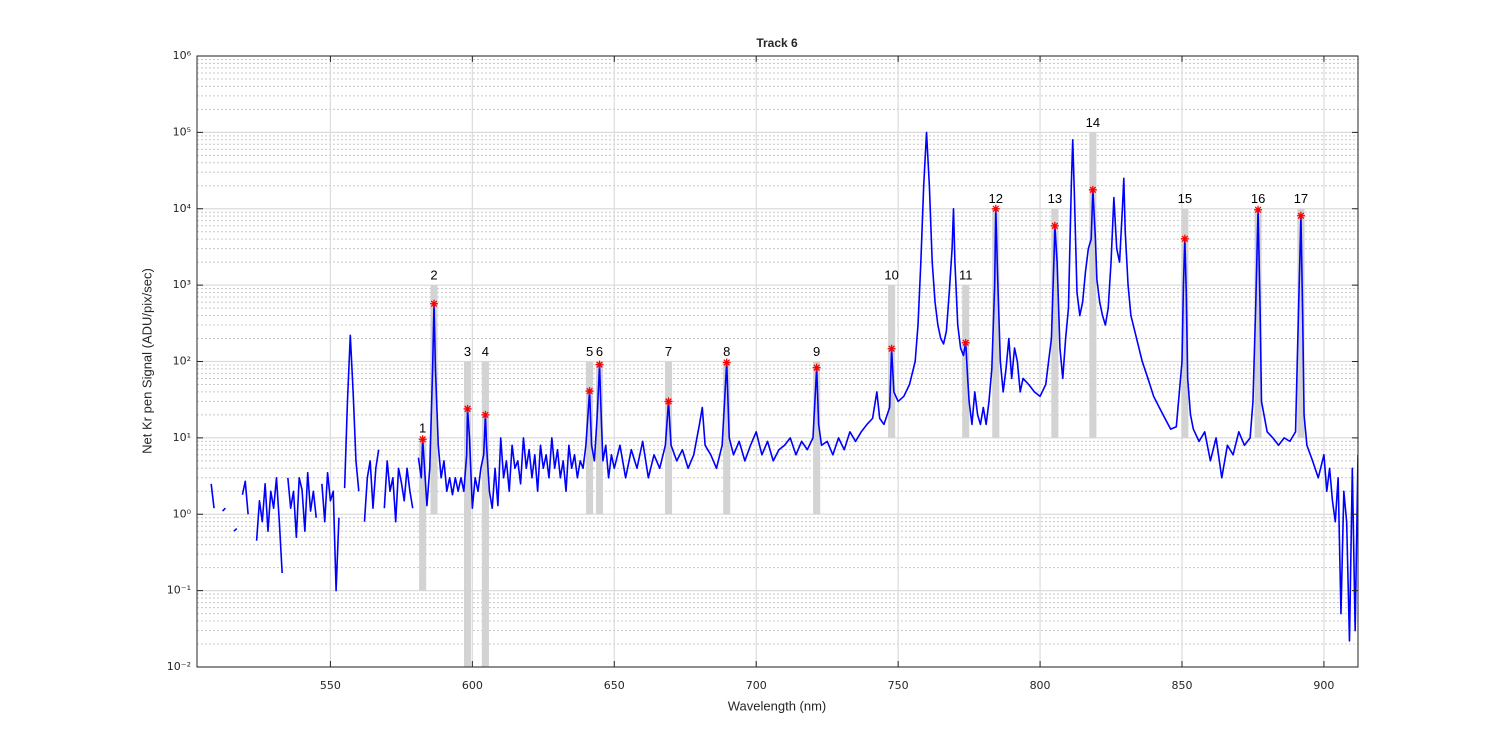 The width and height of the screenshot is (1500, 755). What do you see at coordinates (614, 685) in the screenshot?
I see `x-tick-label: 650` at bounding box center [614, 685].